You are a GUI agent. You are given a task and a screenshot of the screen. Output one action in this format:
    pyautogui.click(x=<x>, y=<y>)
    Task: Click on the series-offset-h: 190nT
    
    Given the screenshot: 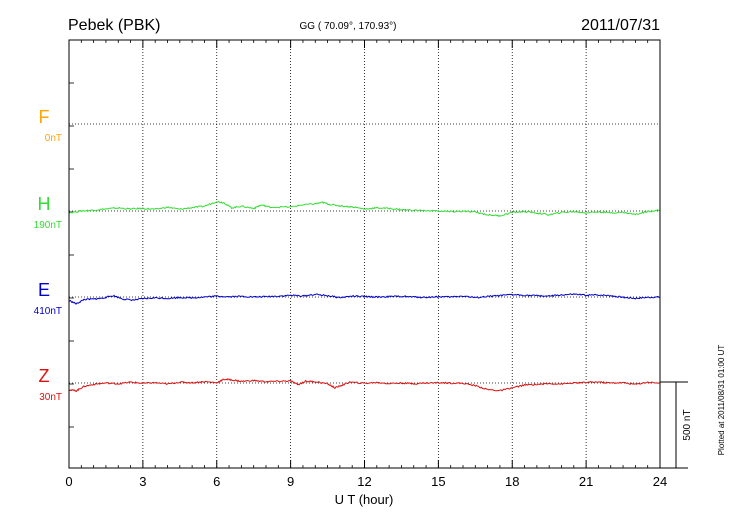 What is the action you would take?
    pyautogui.click(x=48, y=225)
    